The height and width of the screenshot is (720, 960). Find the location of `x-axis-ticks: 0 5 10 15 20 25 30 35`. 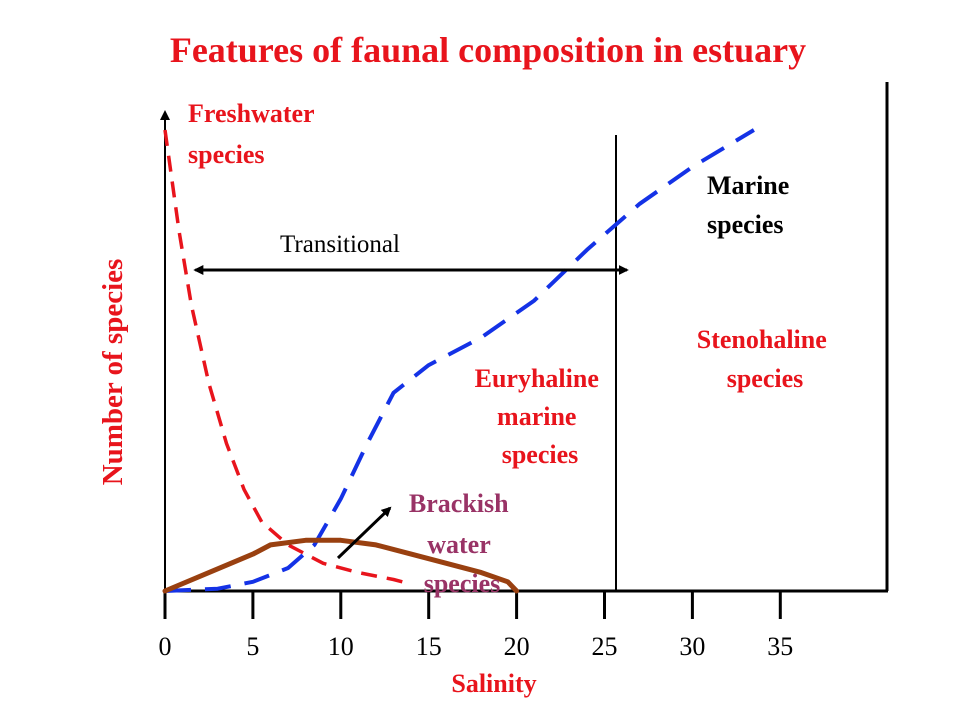

x-axis-ticks: 0 5 10 15 20 25 30 35 is located at coordinates (476, 626).